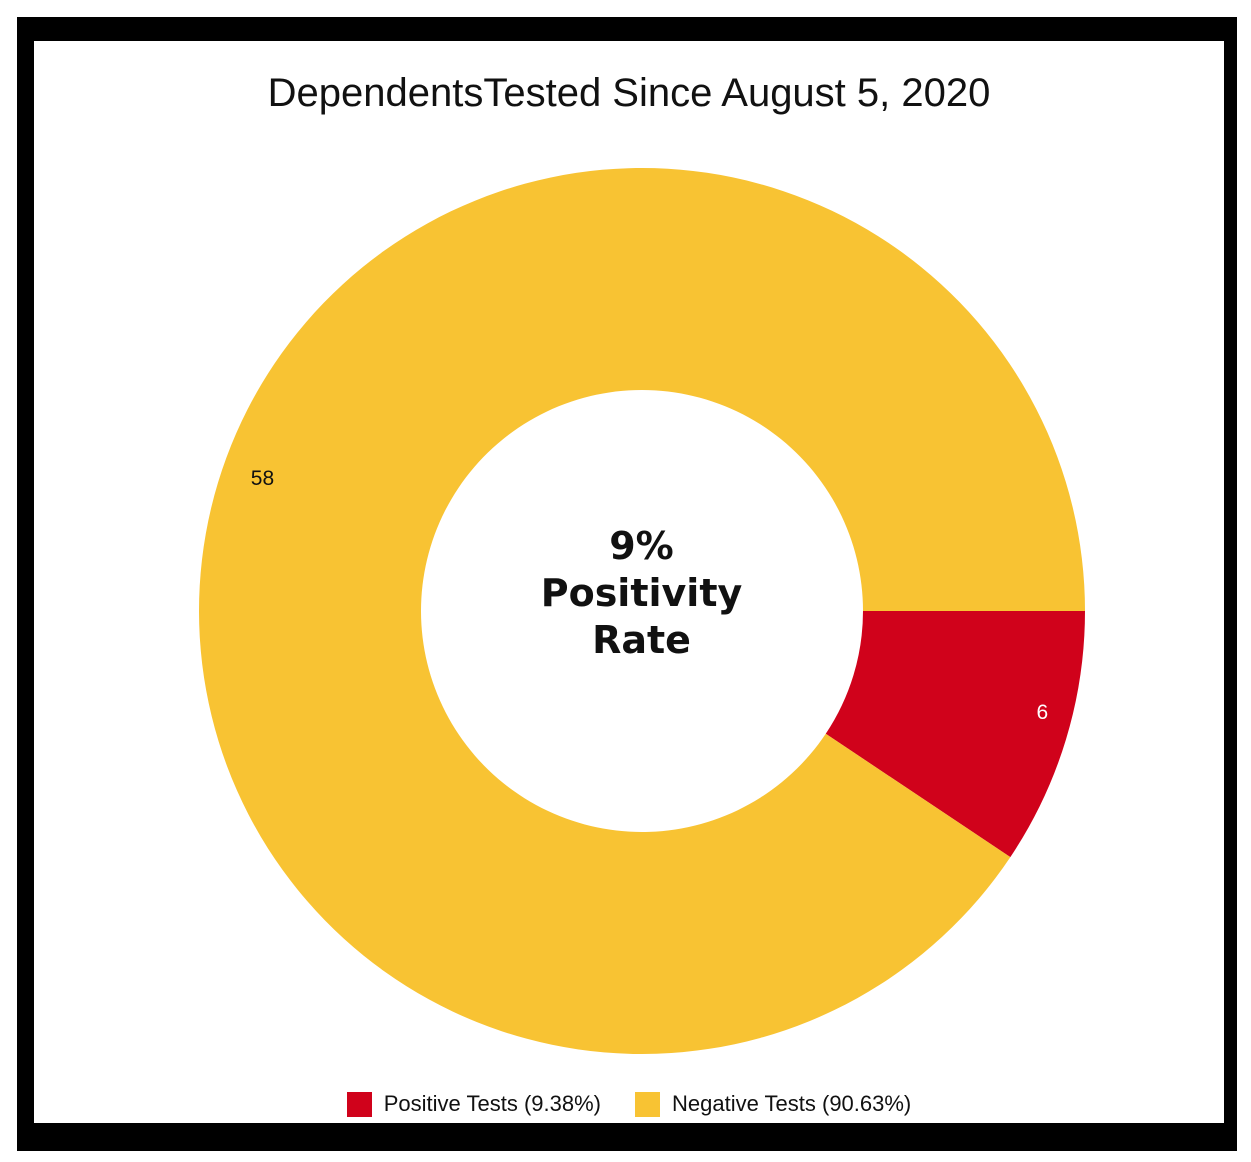 This screenshot has height=1162, width=1251. Describe the element at coordinates (492, 1103) in the screenshot. I see `legend-label-positive: Positive Tests (9.38%)` at that location.